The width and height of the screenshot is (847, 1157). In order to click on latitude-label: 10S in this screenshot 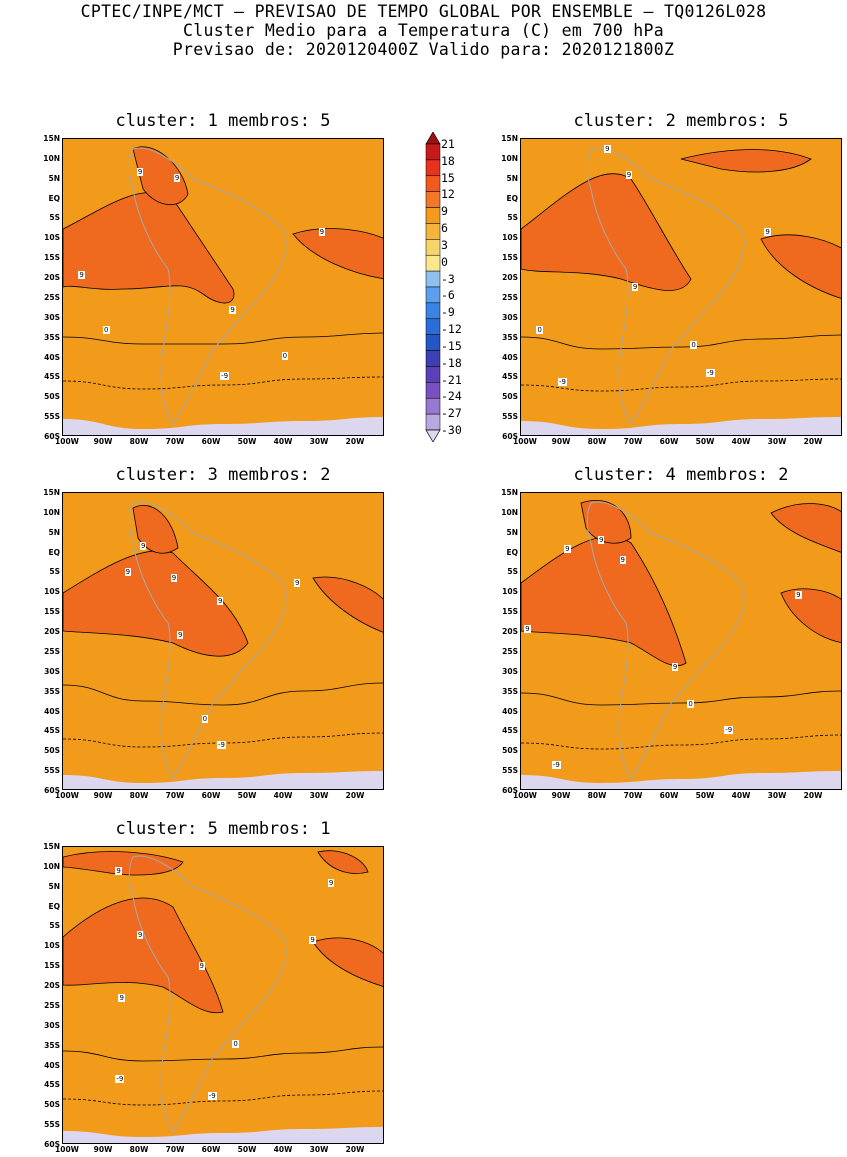, I will do `click(510, 592)`.